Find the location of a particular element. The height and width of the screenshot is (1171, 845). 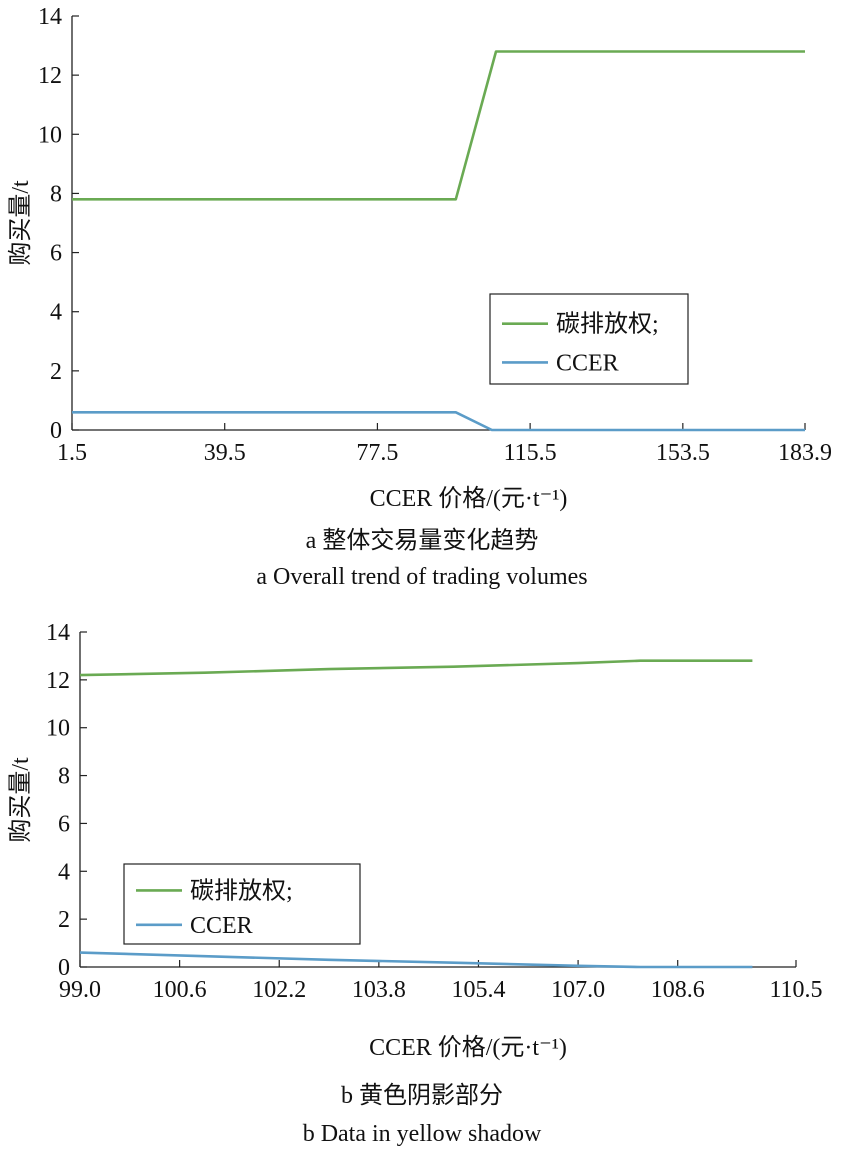

x-tick-label: 39.5 is located at coordinates (225, 453).